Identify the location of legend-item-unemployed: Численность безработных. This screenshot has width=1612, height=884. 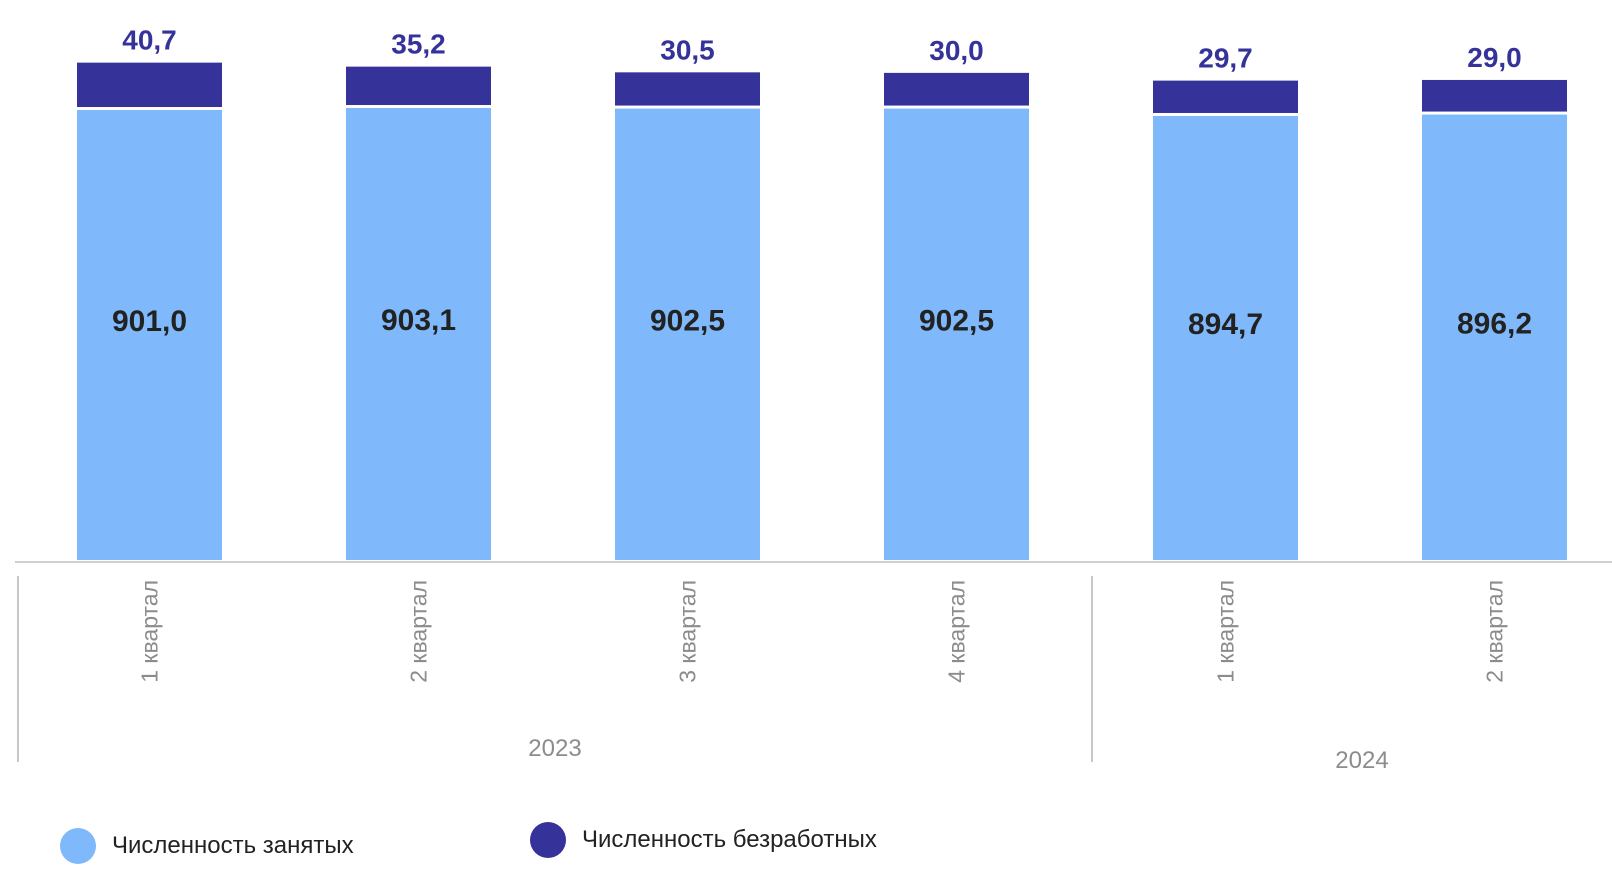
(703, 840).